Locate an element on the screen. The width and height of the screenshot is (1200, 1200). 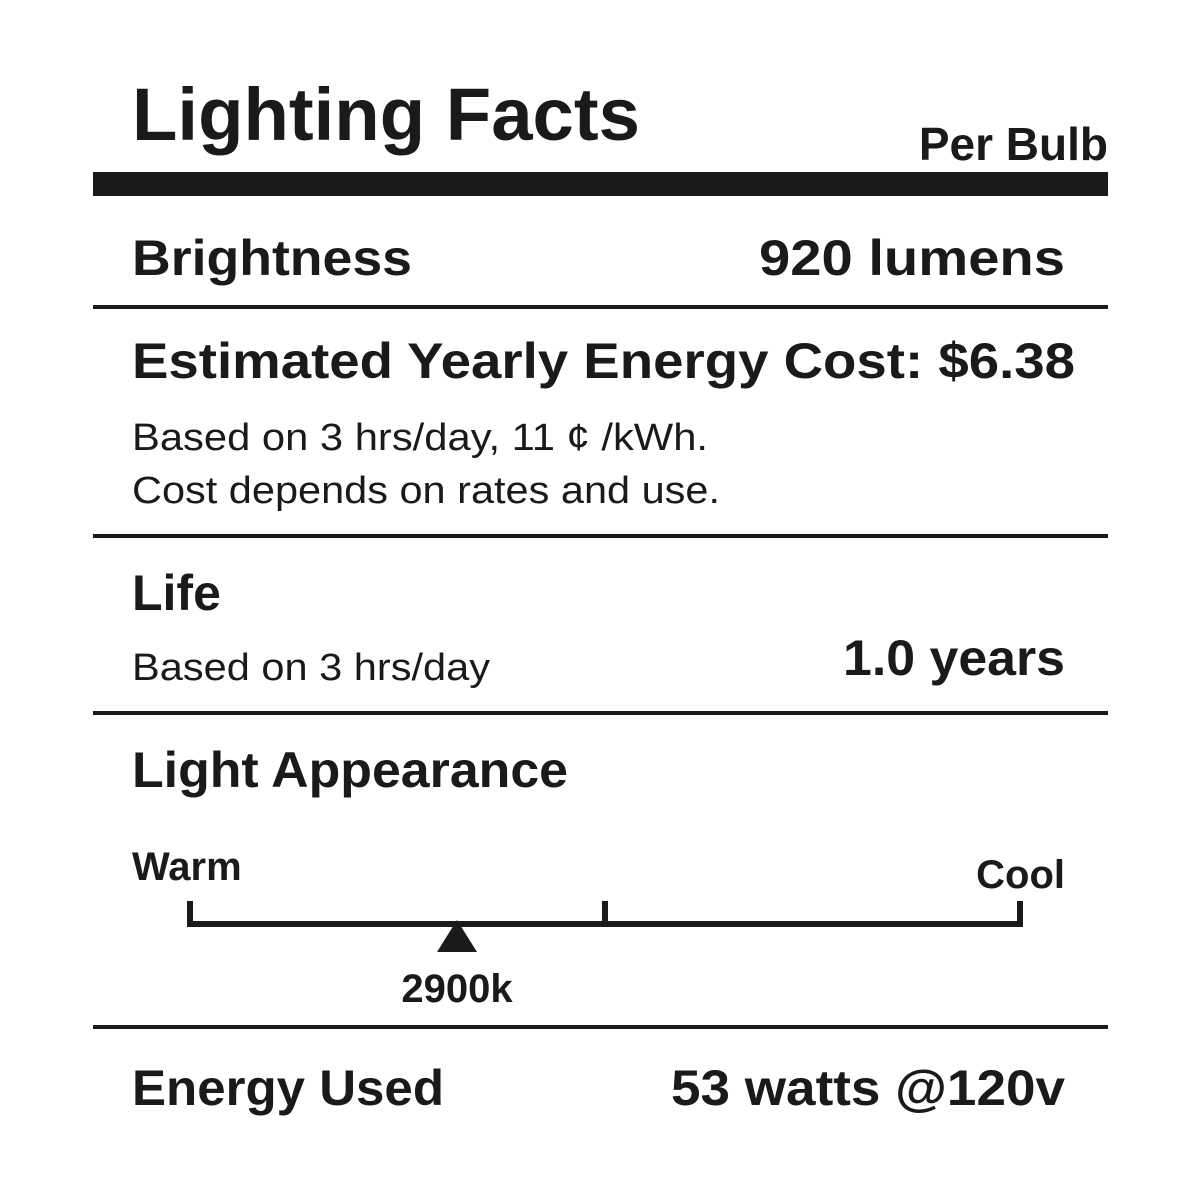
energy-value: 53 watts @120v is located at coordinates (868, 1088).